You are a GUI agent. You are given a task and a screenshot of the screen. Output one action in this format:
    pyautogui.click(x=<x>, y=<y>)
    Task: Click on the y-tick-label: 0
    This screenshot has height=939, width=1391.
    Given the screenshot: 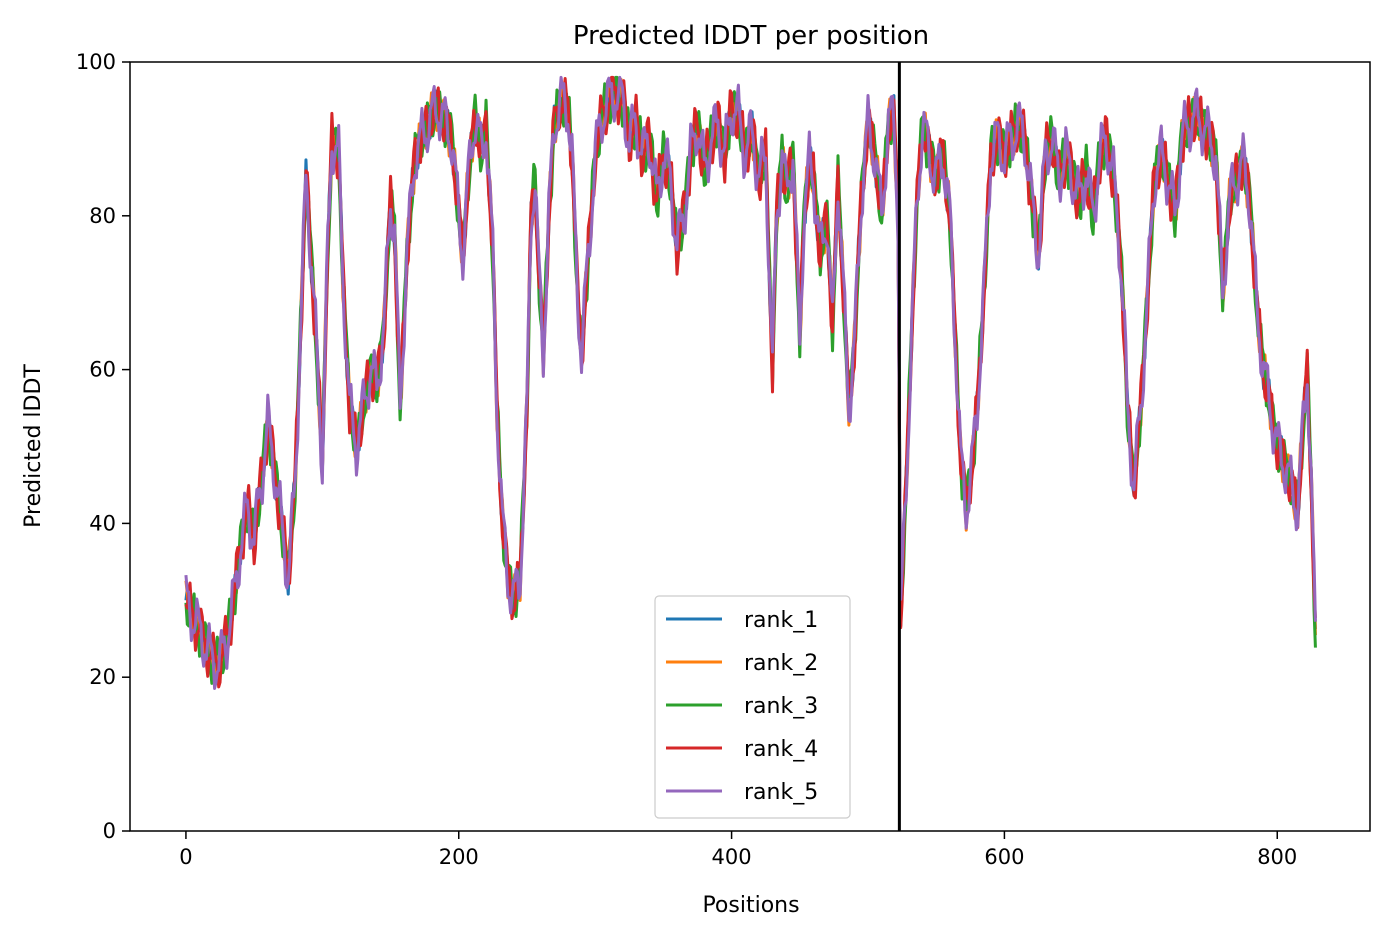 What is the action you would take?
    pyautogui.click(x=109, y=831)
    